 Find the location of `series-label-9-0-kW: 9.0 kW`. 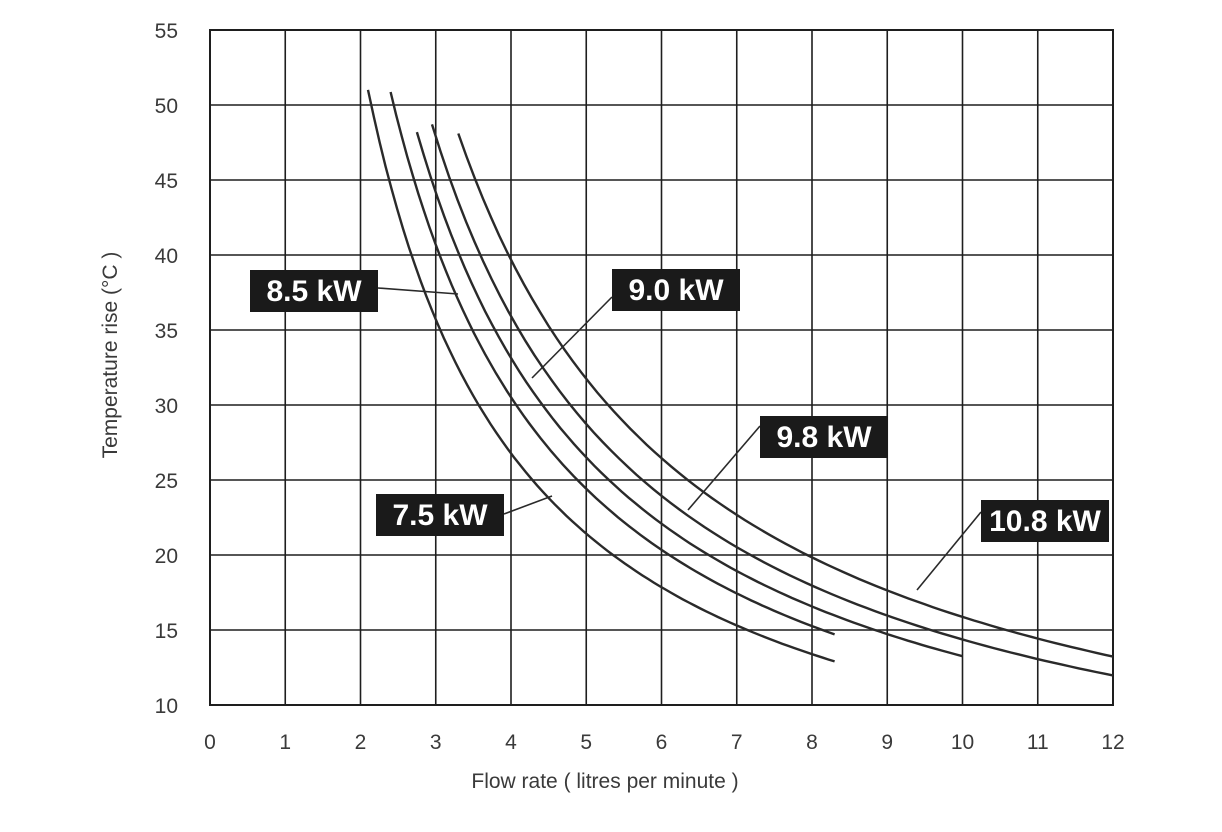

series-label-9-0-kW: 9.0 kW is located at coordinates (676, 290).